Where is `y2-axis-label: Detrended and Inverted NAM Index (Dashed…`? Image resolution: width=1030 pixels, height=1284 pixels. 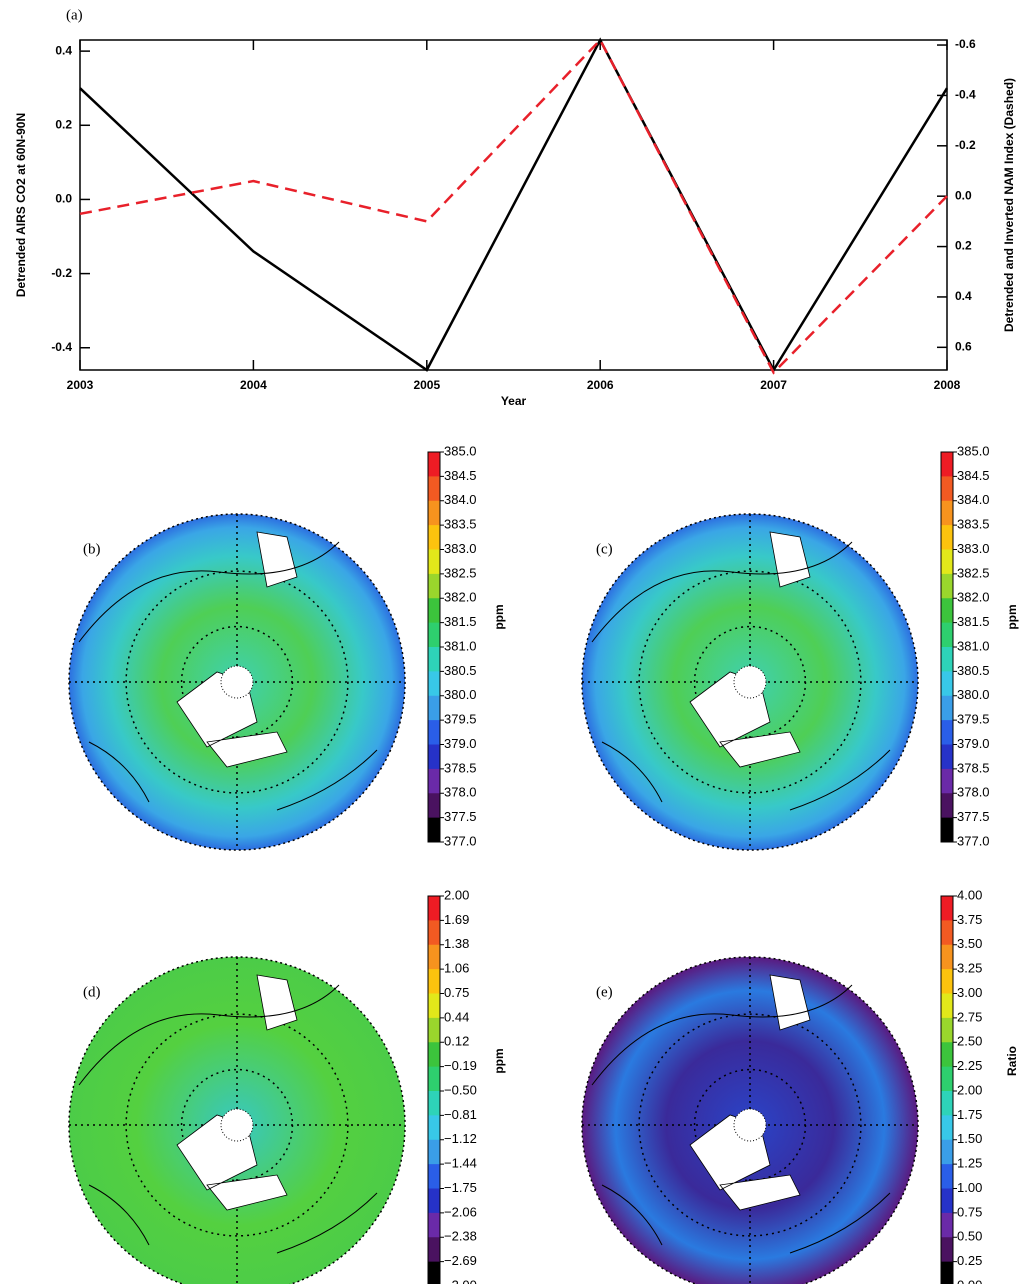
y2-axis-label: Detrended and Inverted NAM Index (Dashed… is located at coordinates (1009, 205).